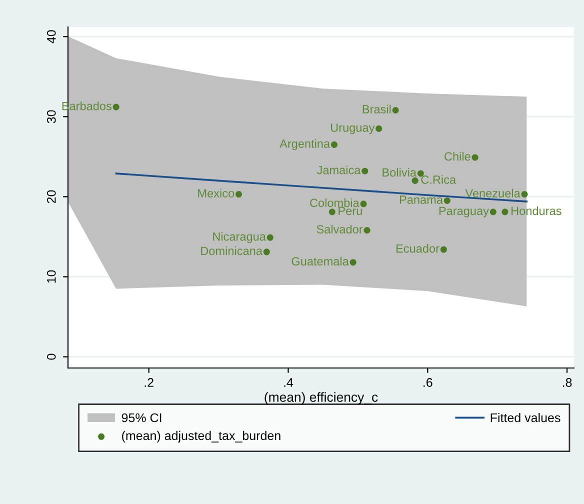 This screenshot has height=504, width=584. What do you see at coordinates (567, 382) in the screenshot?
I see `x-tick-label: .8` at bounding box center [567, 382].